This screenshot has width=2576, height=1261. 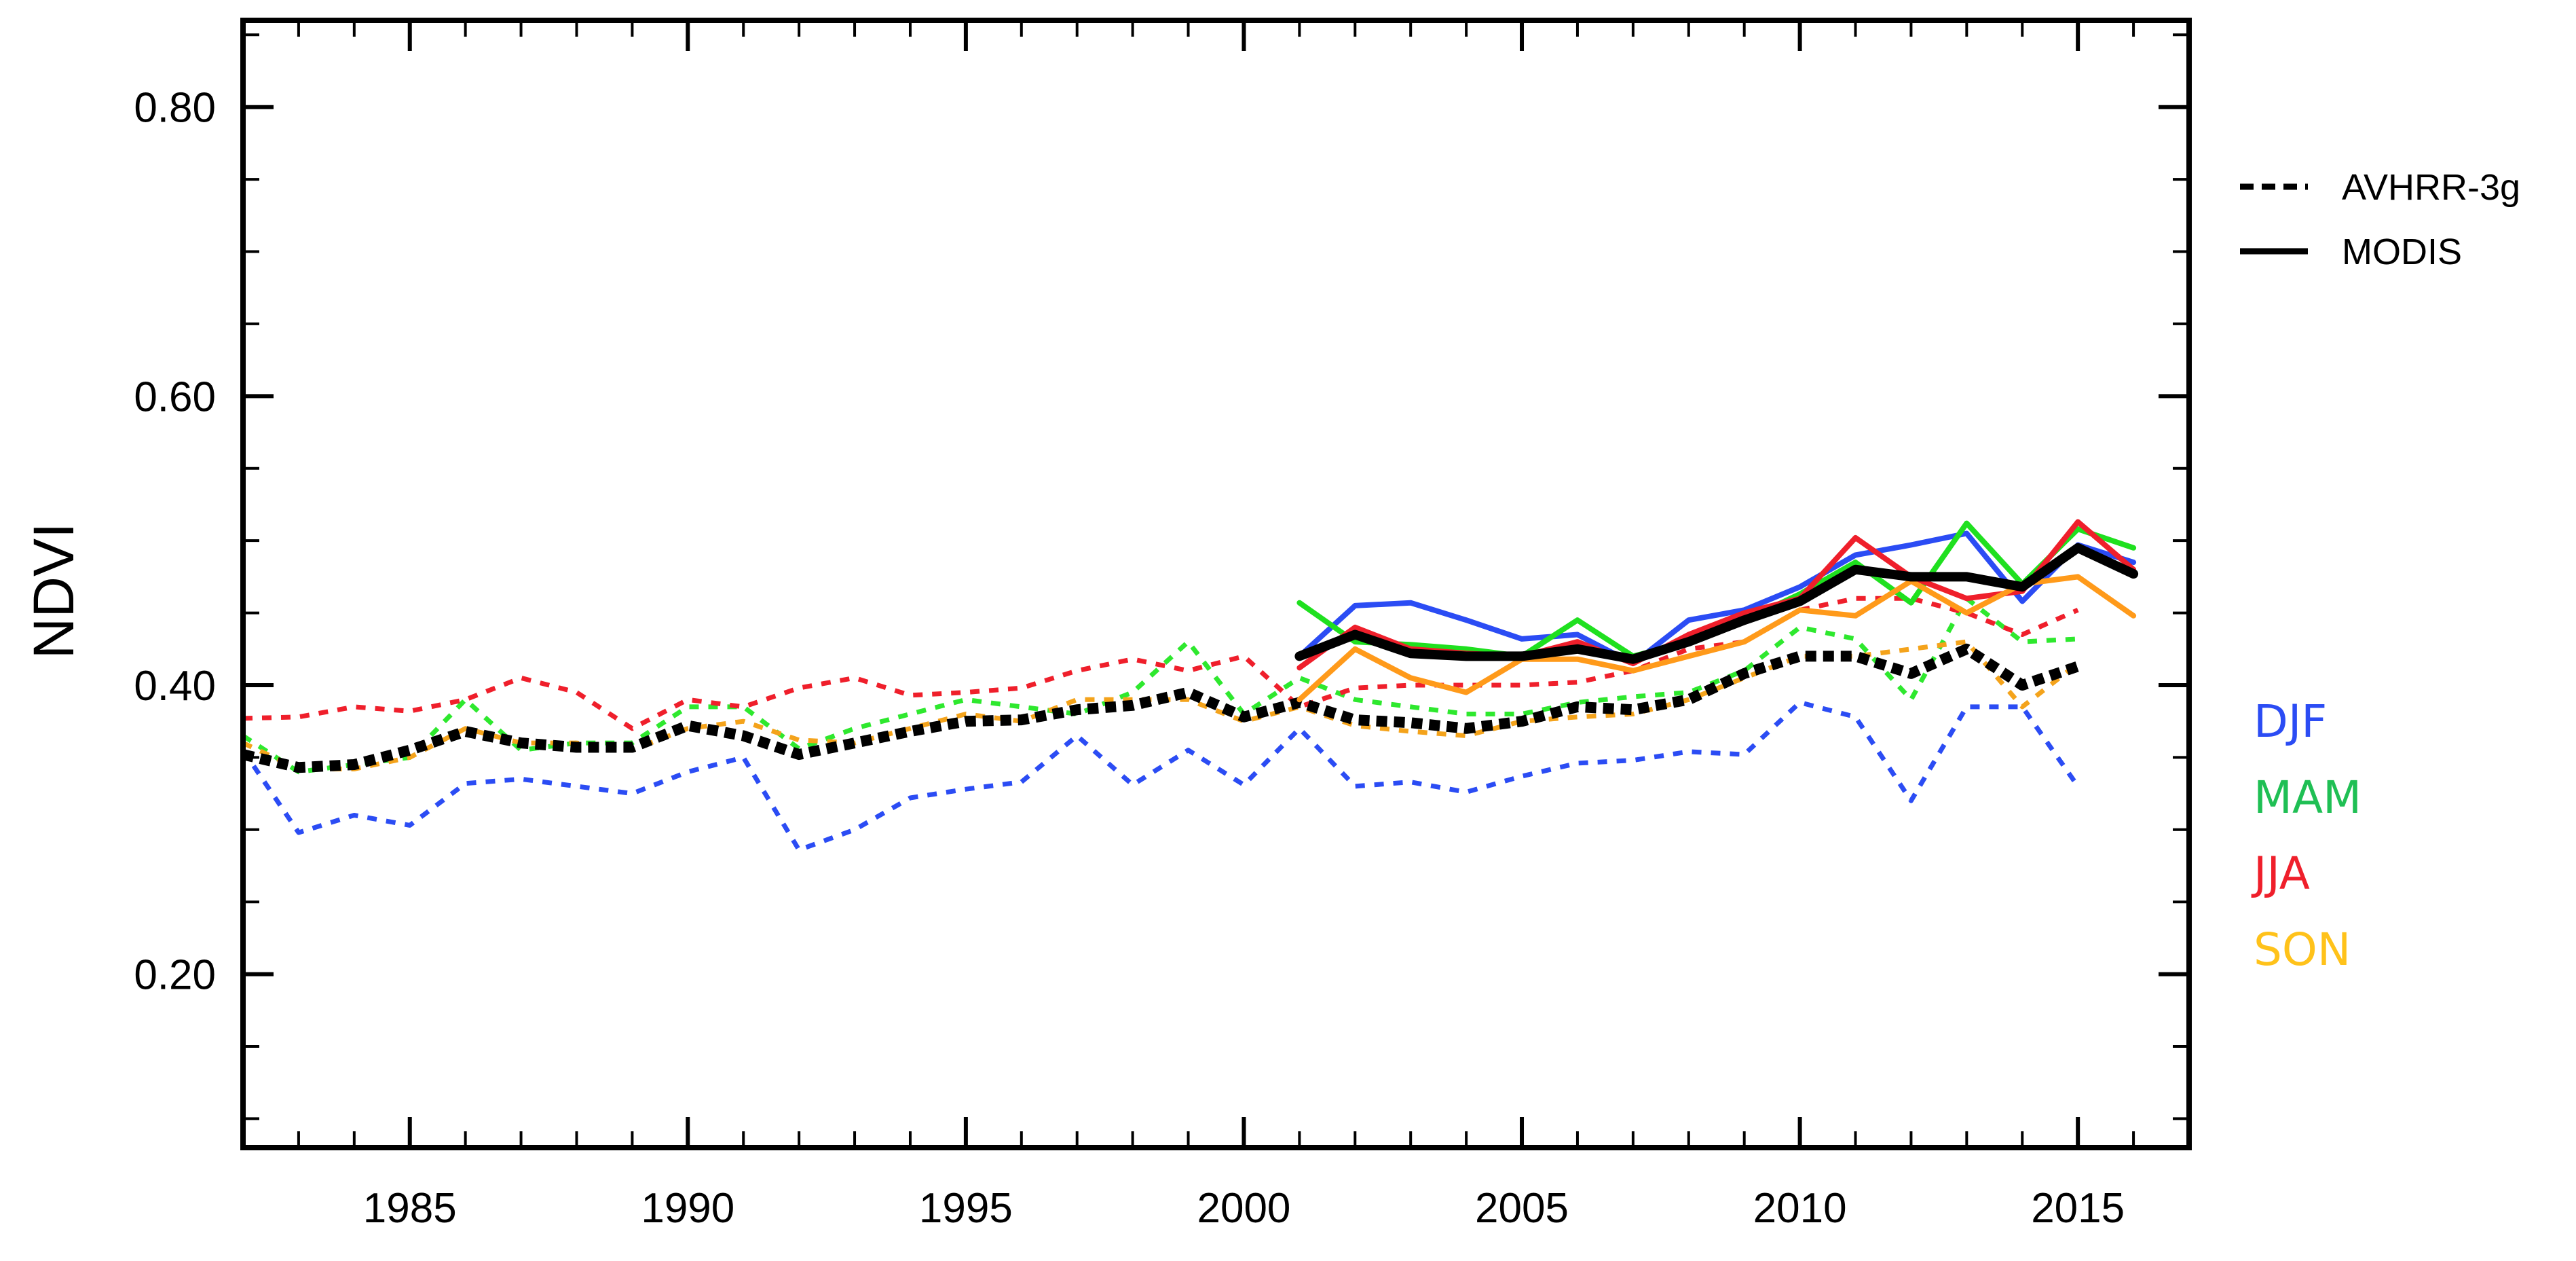 What do you see at coordinates (175, 109) in the screenshot?
I see `y-tick-label: 0.80` at bounding box center [175, 109].